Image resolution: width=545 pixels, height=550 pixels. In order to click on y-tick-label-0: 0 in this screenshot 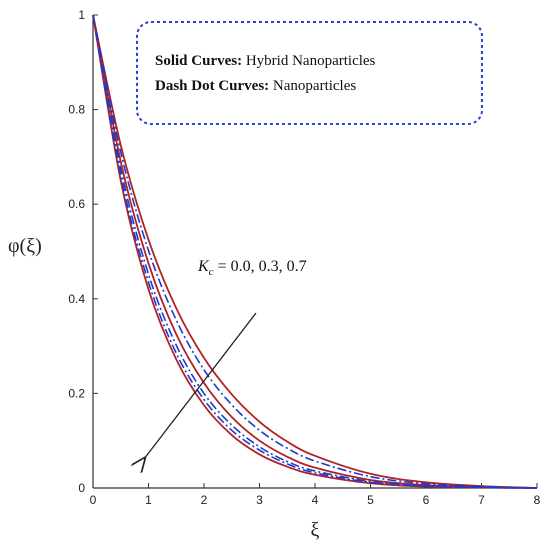, I will do `click(81, 488)`.